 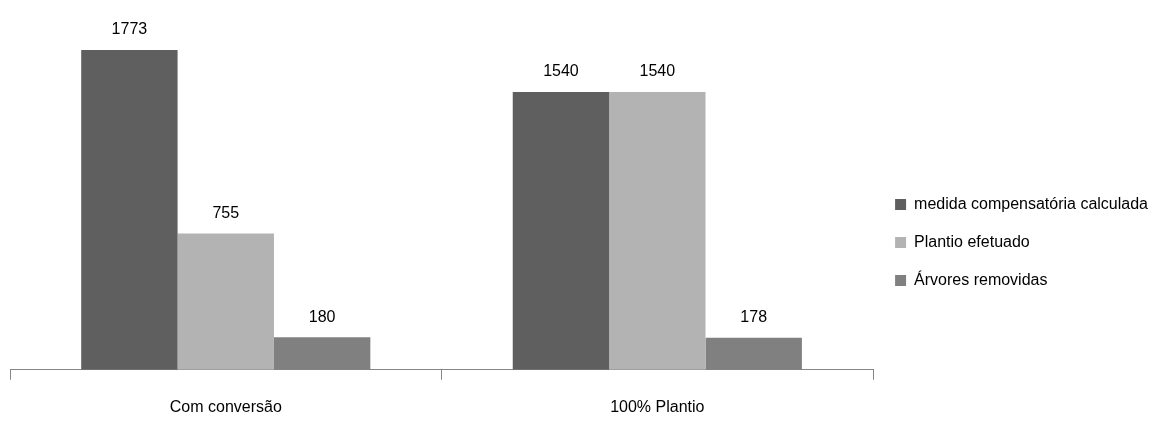 What do you see at coordinates (754, 317) in the screenshot?
I see `data-label: 178` at bounding box center [754, 317].